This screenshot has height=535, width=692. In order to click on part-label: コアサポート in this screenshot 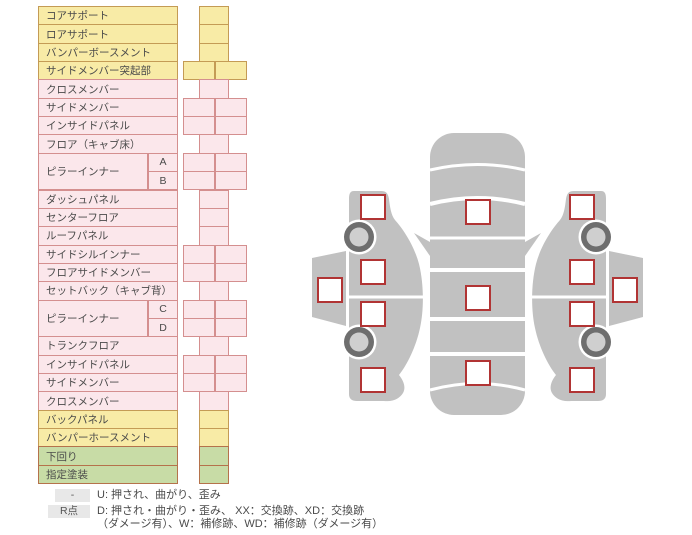, I will do `click(108, 16)`.